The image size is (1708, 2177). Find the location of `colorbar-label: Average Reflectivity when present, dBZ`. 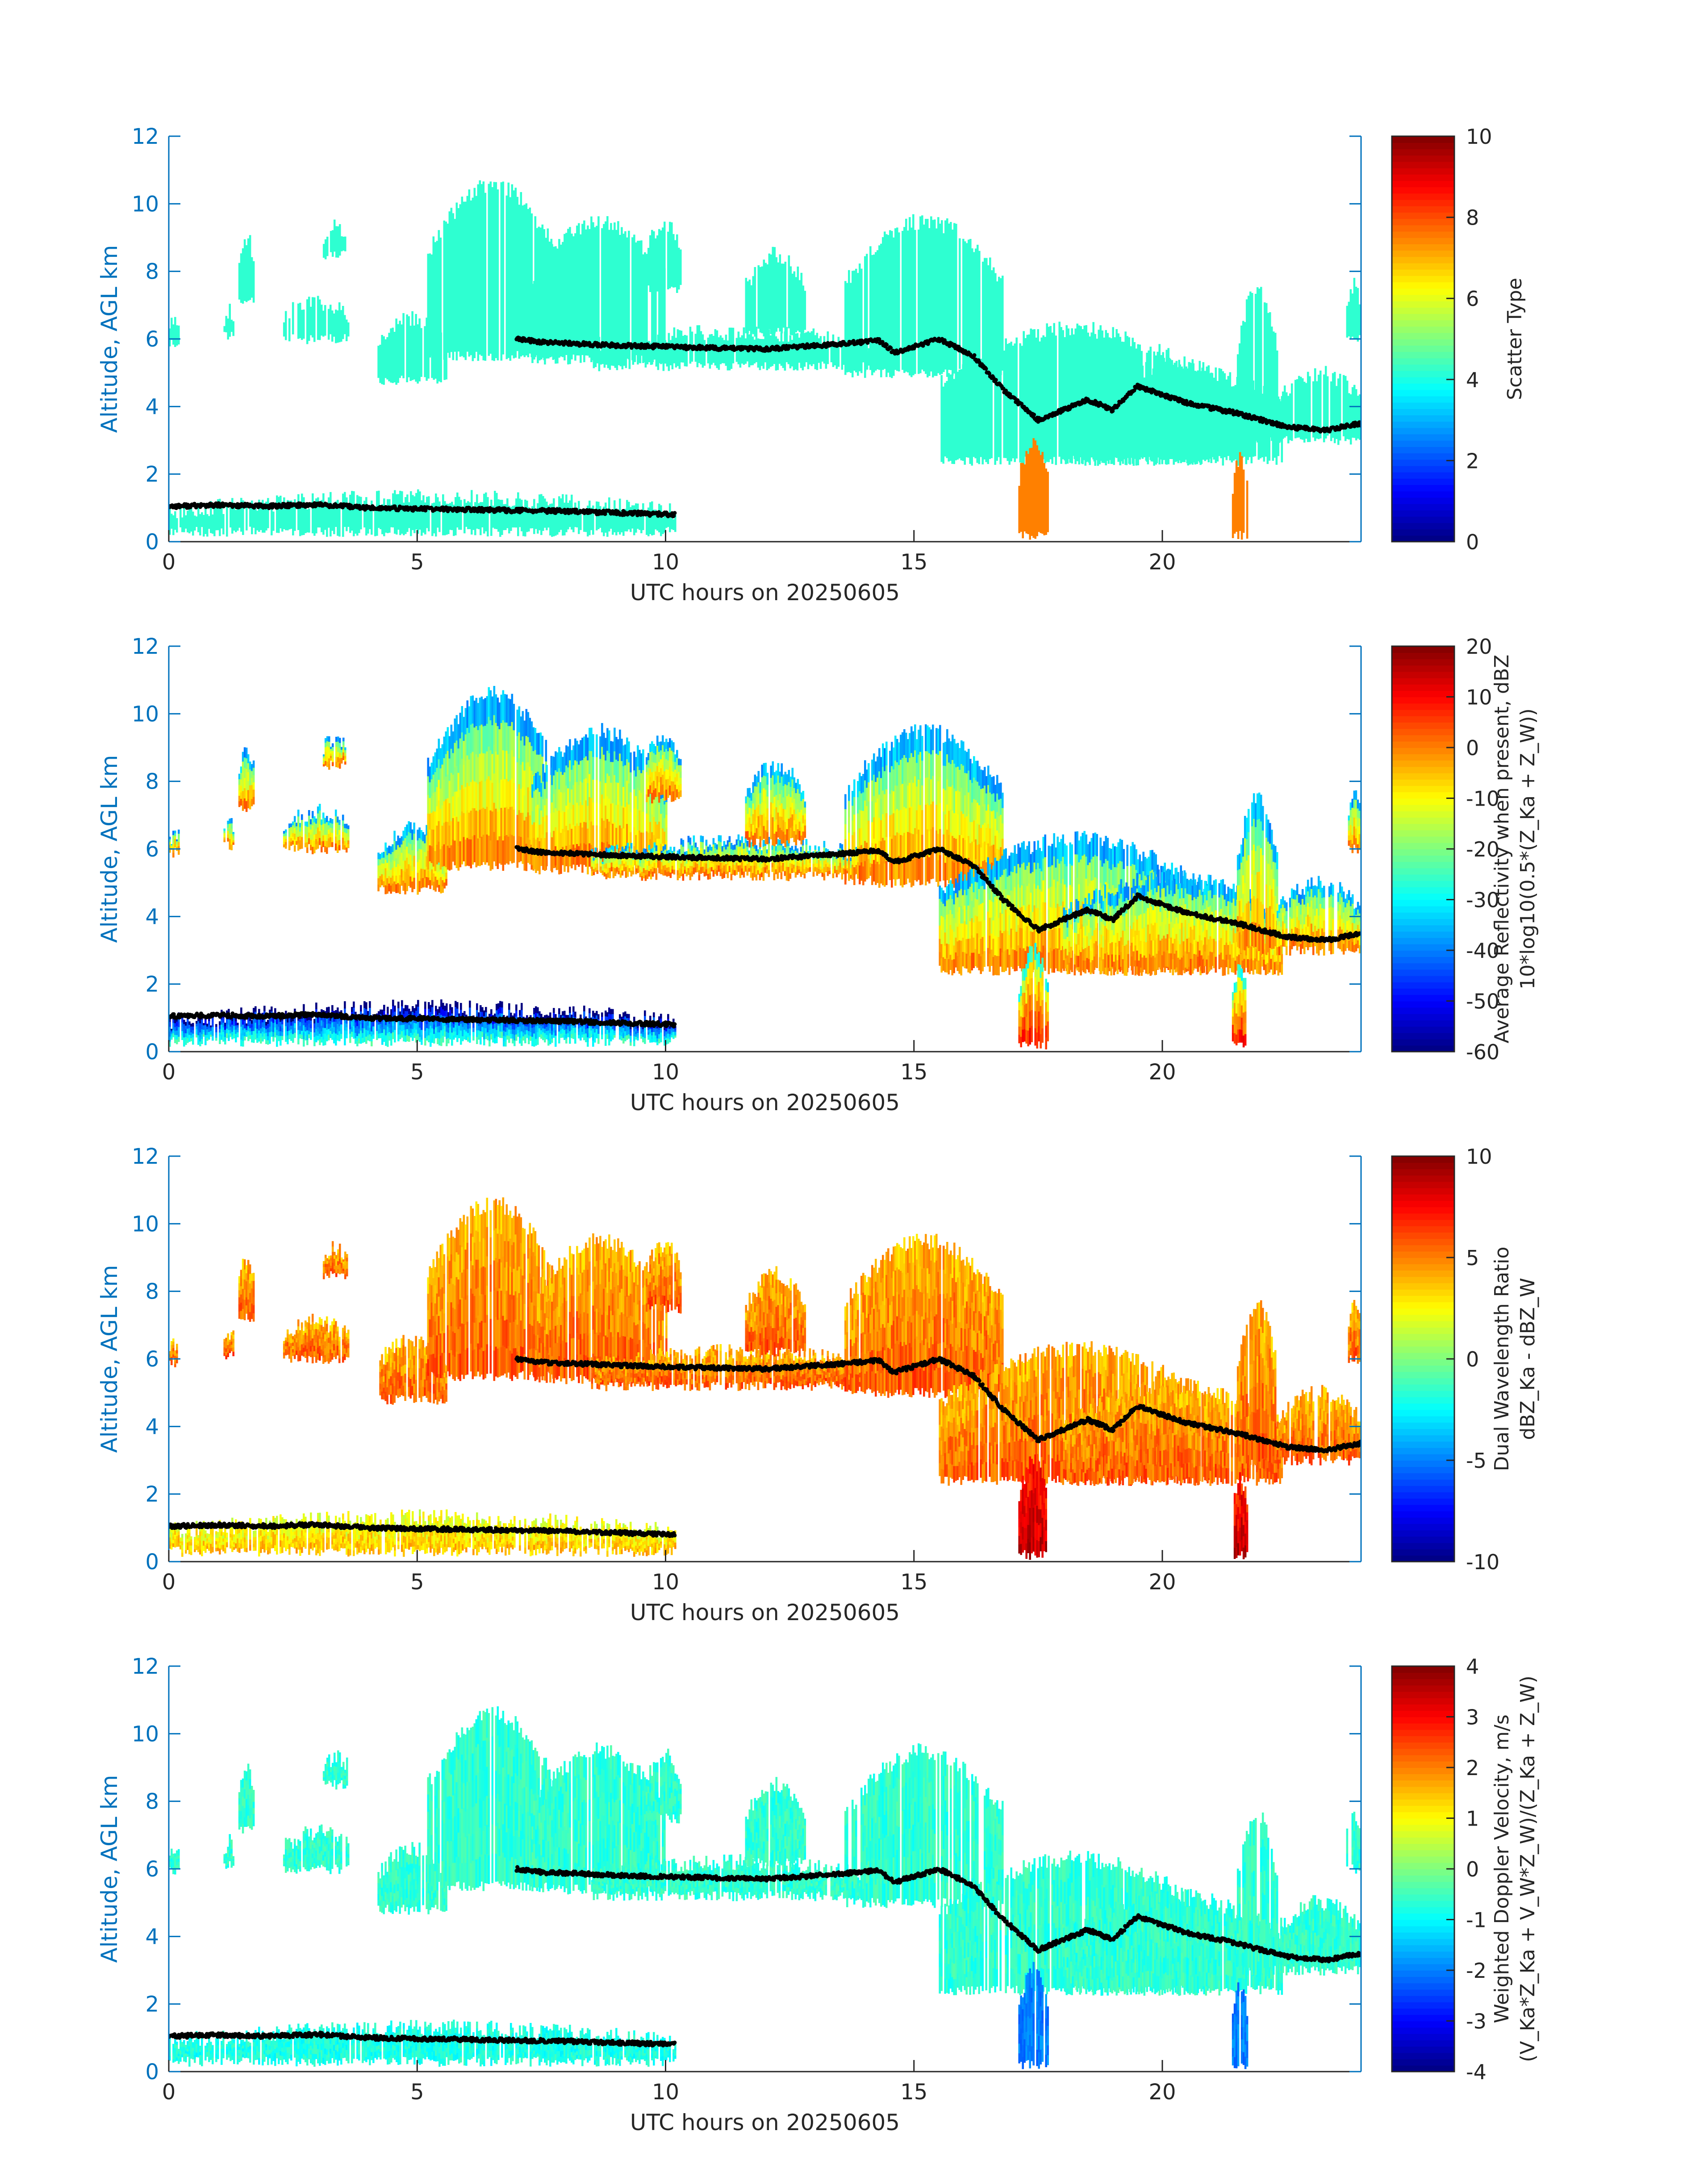

colorbar-label: Average Reflectivity when present, dBZ is located at coordinates (1502, 849).